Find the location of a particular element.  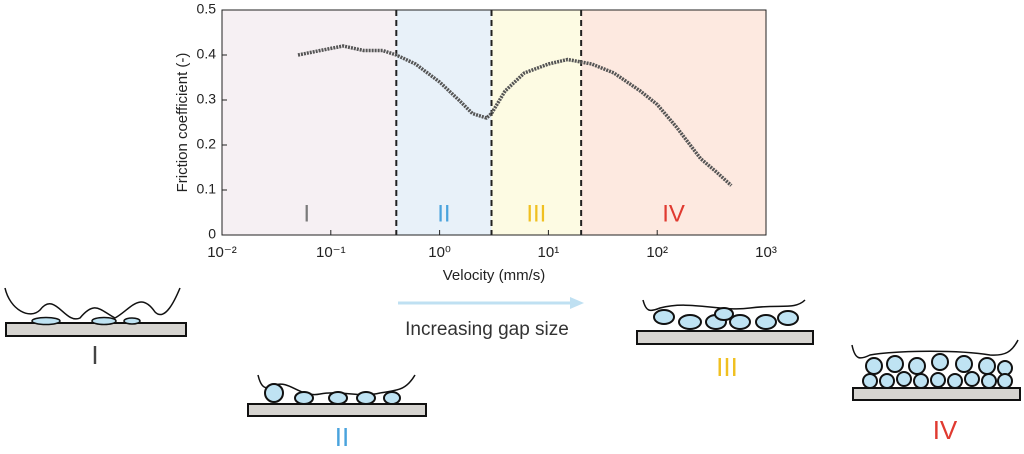

x-tick-label: 10³ is located at coordinates (766, 252).